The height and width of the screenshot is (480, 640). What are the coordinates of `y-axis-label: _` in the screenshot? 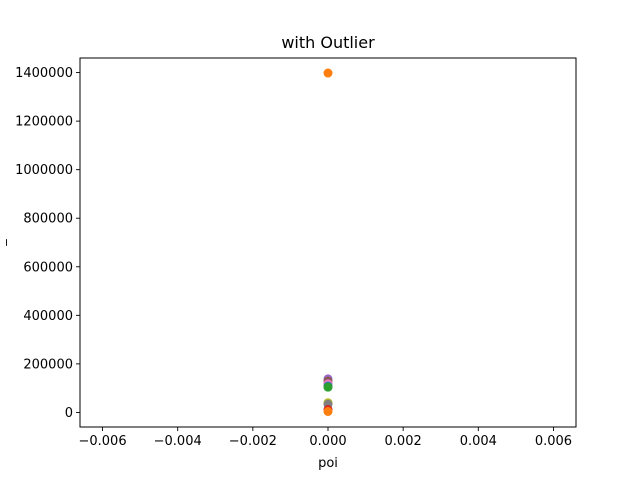 It's located at (4, 243).